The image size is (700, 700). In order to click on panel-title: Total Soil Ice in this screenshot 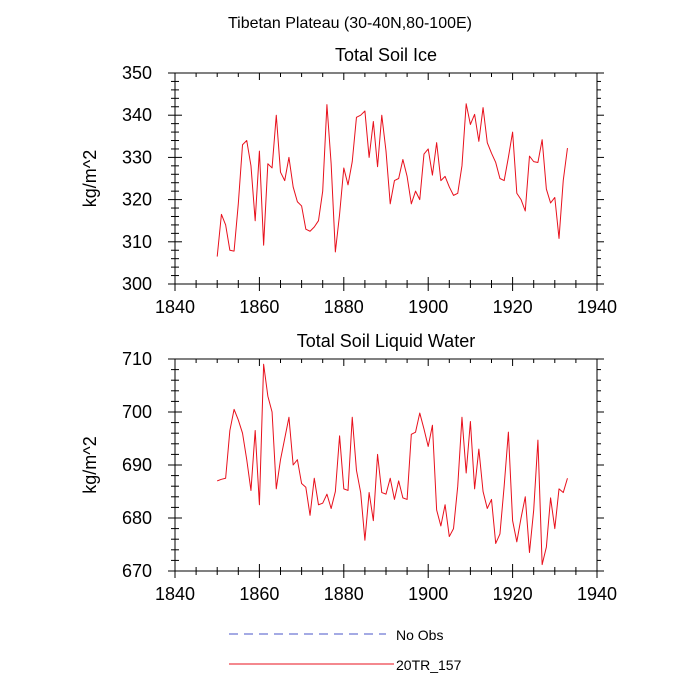, I will do `click(386, 55)`.